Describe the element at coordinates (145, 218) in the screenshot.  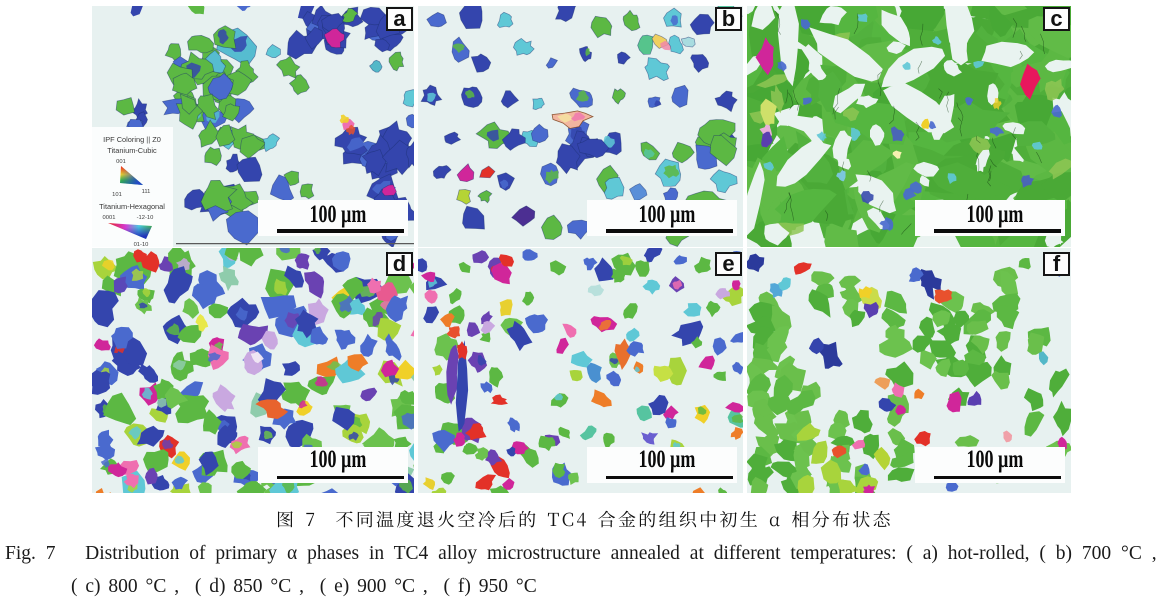
I see `svg-text: -12-10` at that location.